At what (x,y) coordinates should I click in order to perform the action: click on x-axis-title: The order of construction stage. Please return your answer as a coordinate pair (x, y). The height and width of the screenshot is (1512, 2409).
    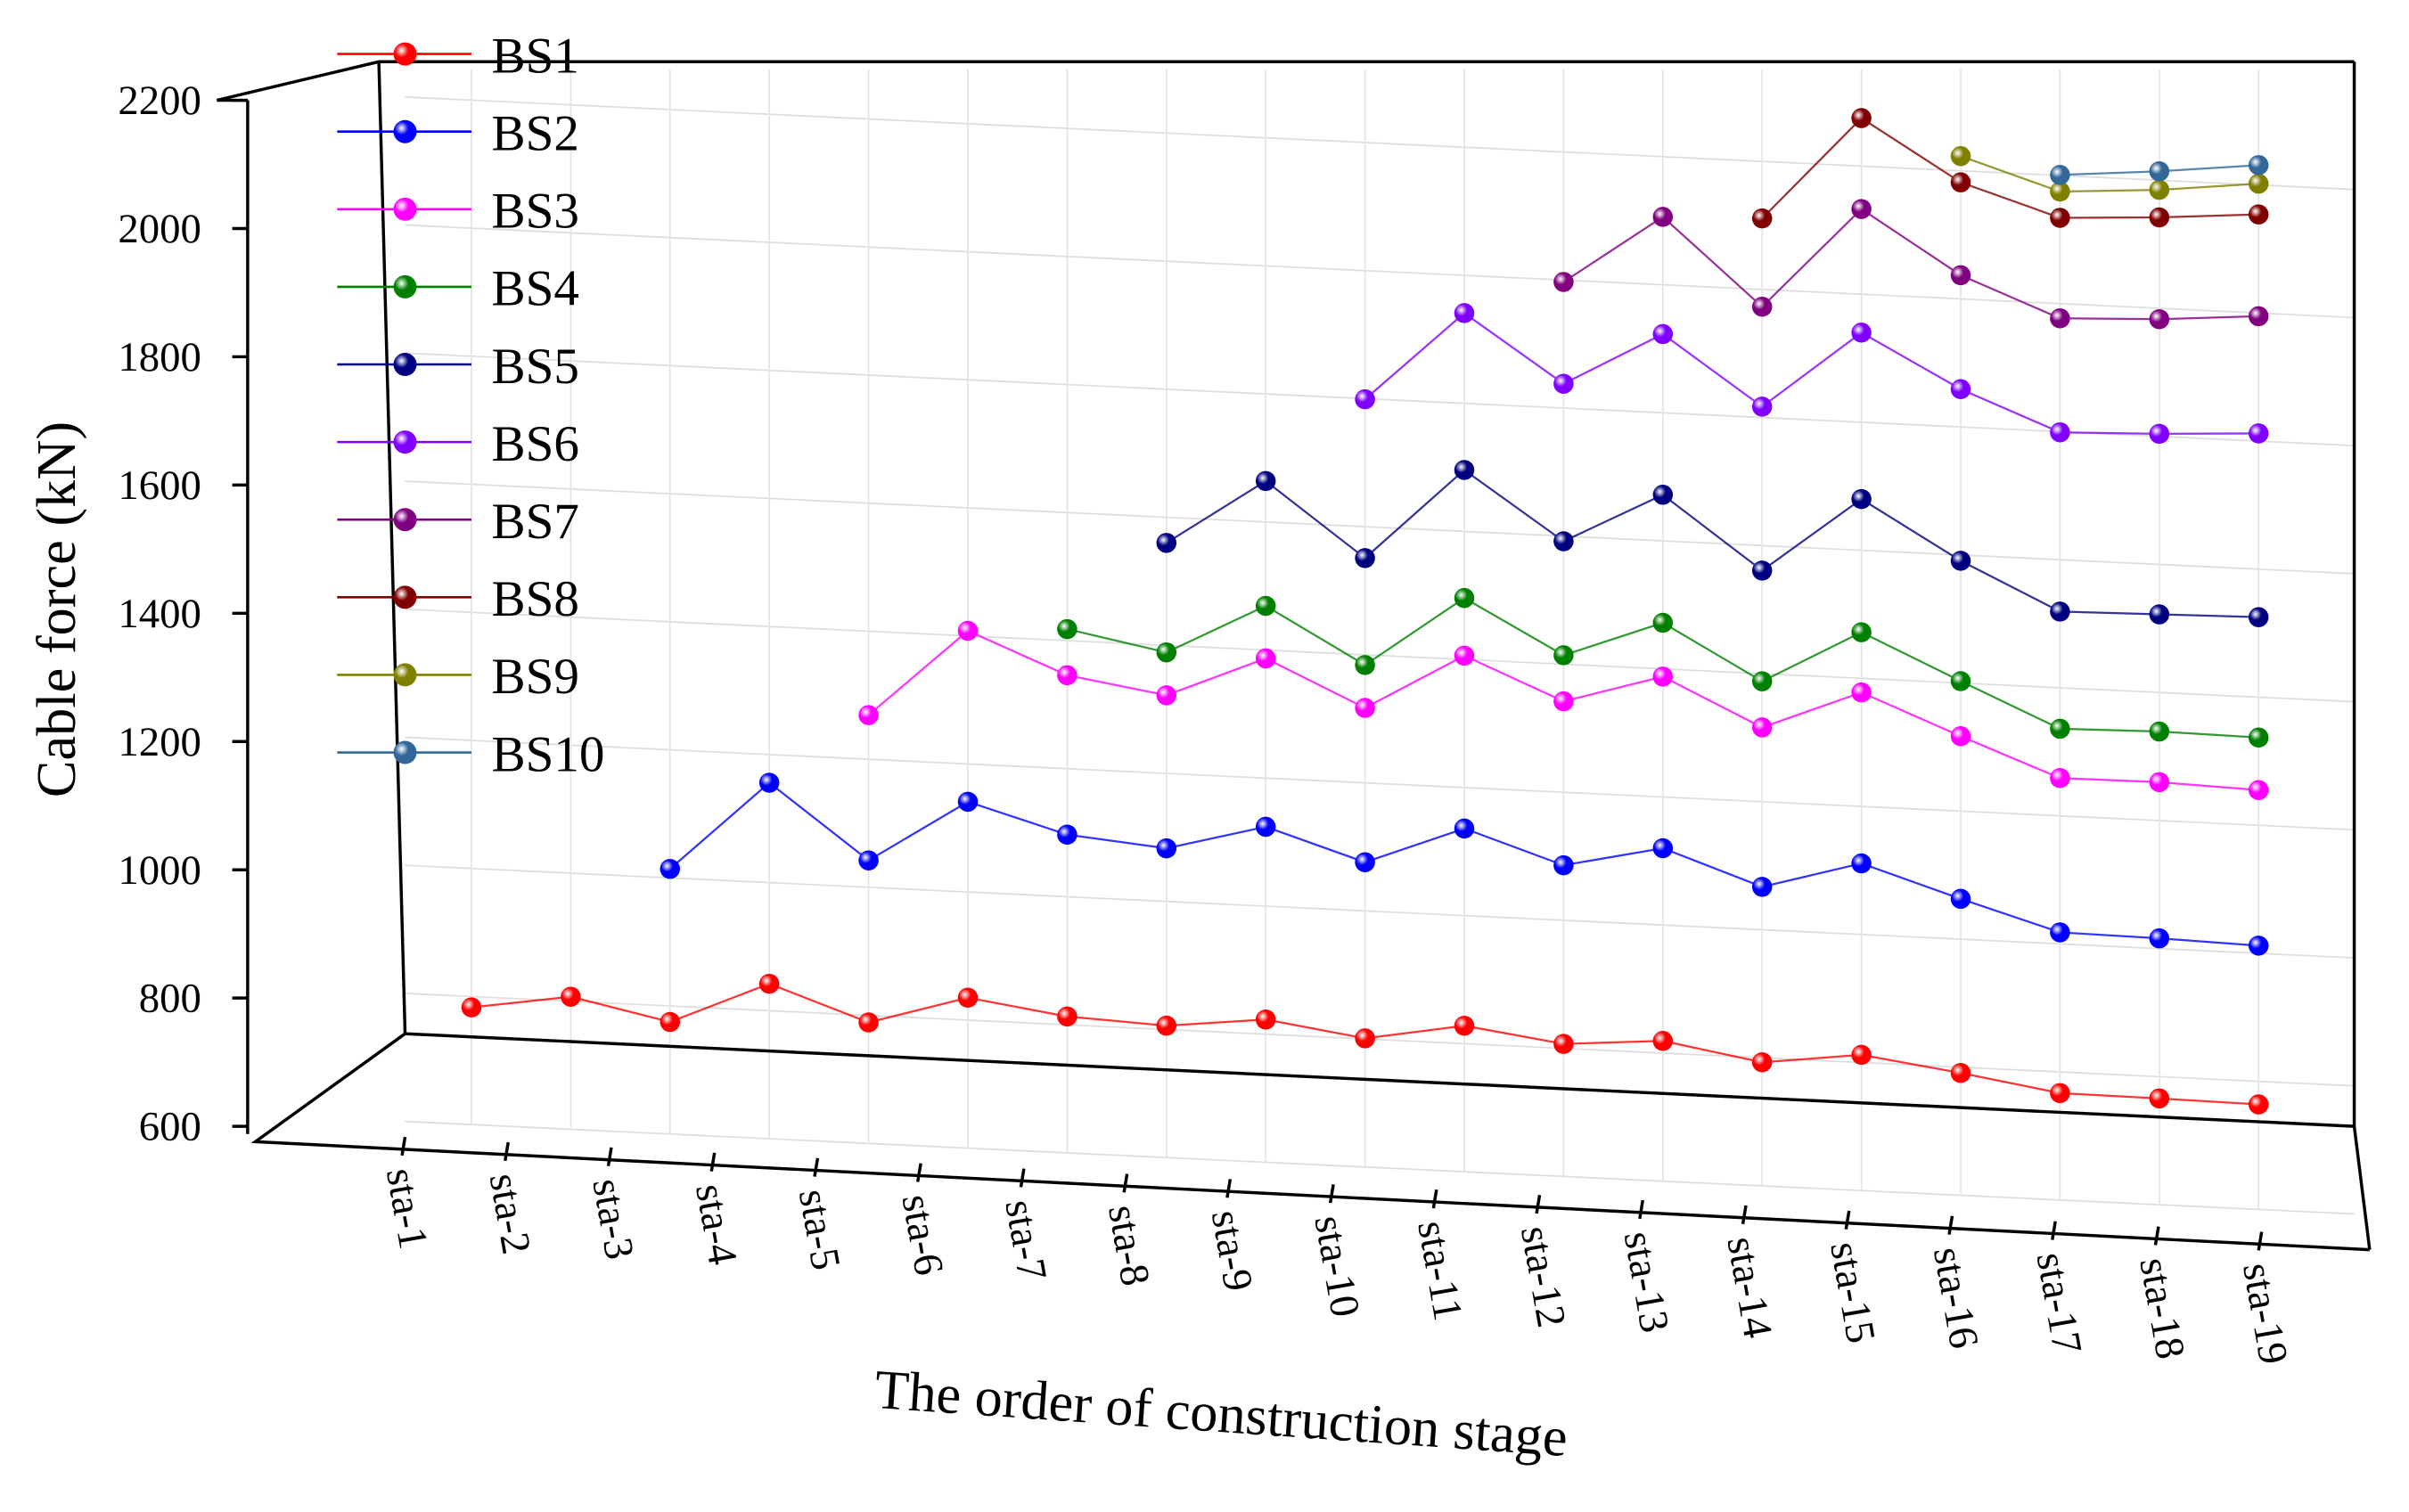
    Looking at the image, I should click on (1221, 1413).